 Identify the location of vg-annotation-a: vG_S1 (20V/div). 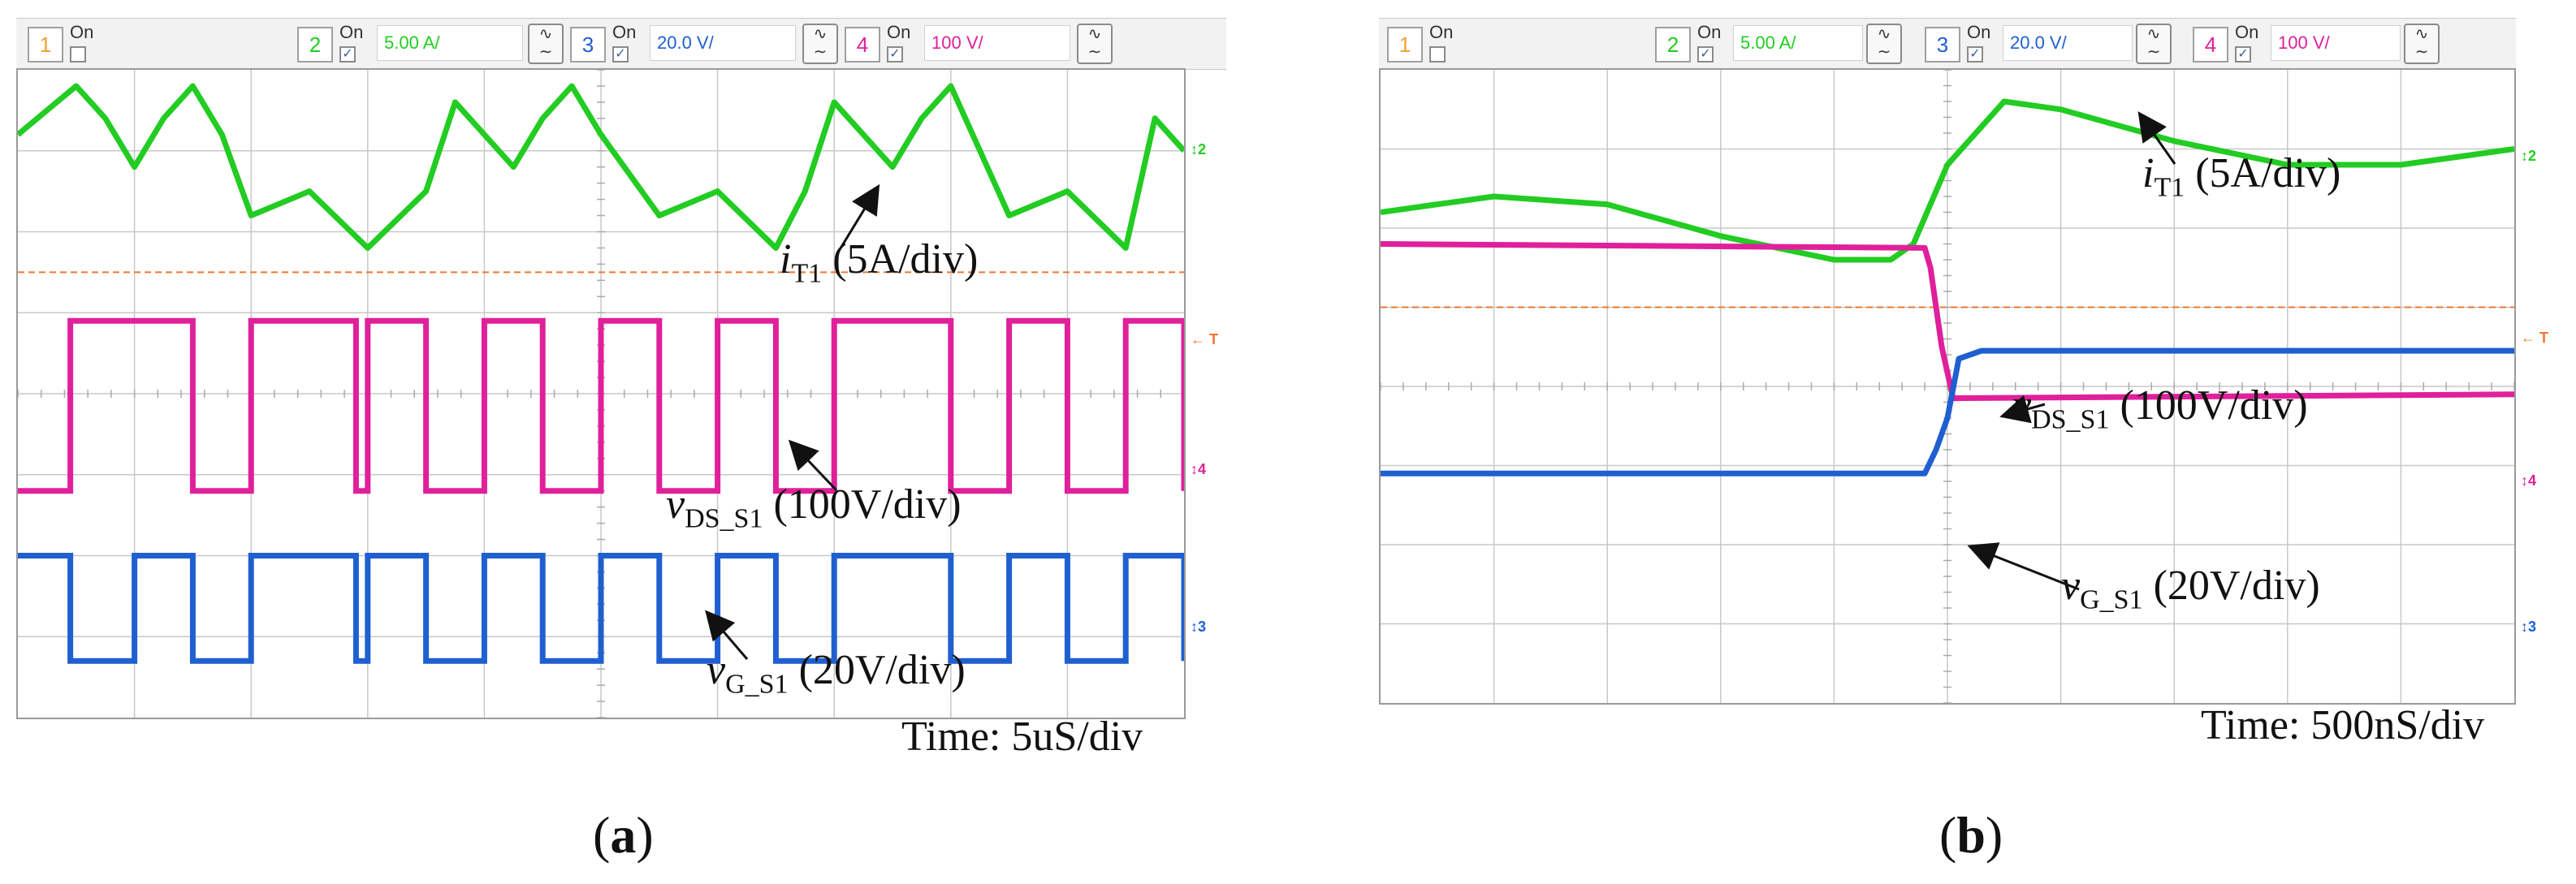
(837, 673).